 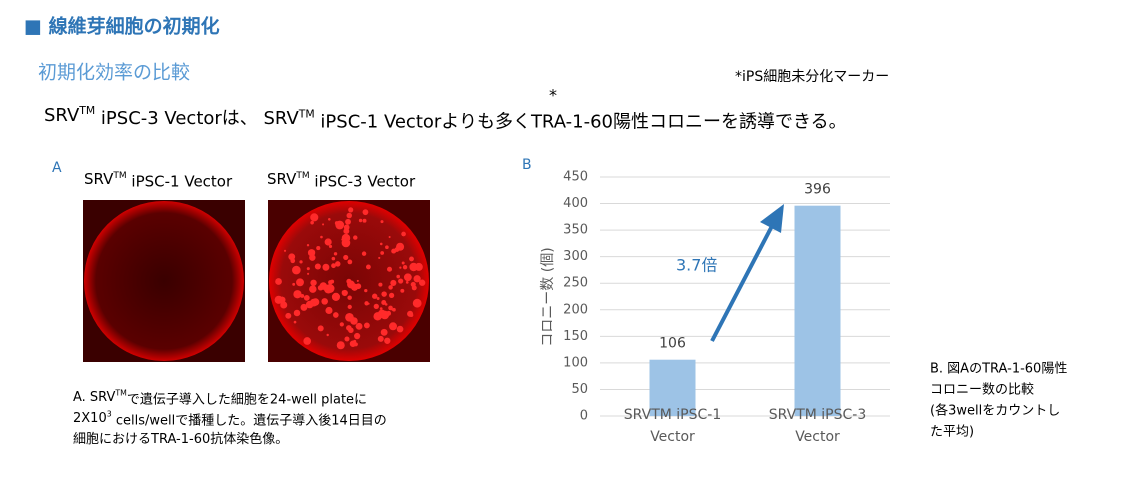 I want to click on label-line: SRVTM iPSC-1, so click(x=672, y=415).